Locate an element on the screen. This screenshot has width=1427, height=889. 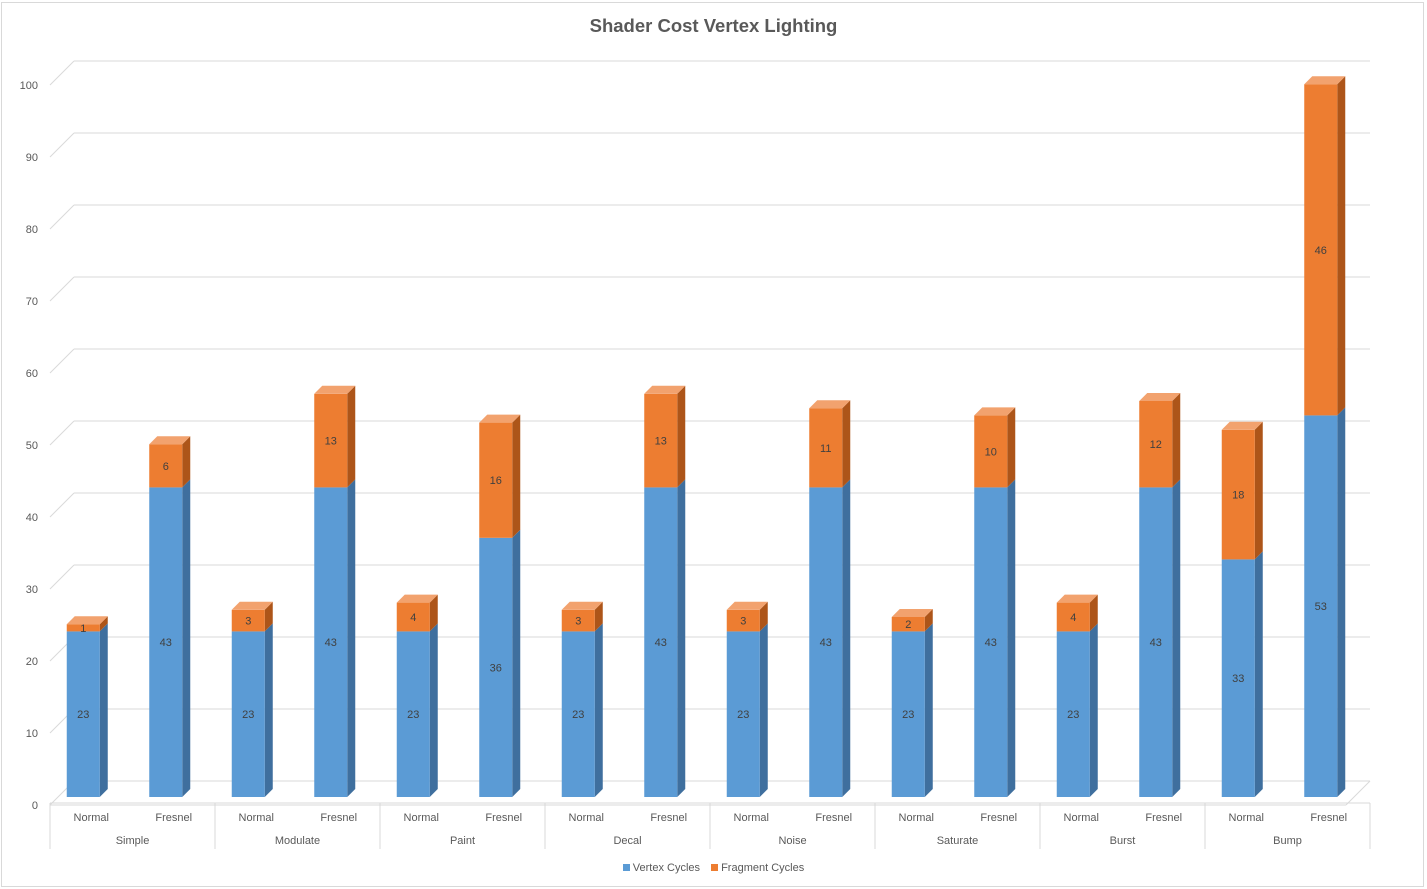
data-label-fragment: 4 is located at coordinates (413, 618).